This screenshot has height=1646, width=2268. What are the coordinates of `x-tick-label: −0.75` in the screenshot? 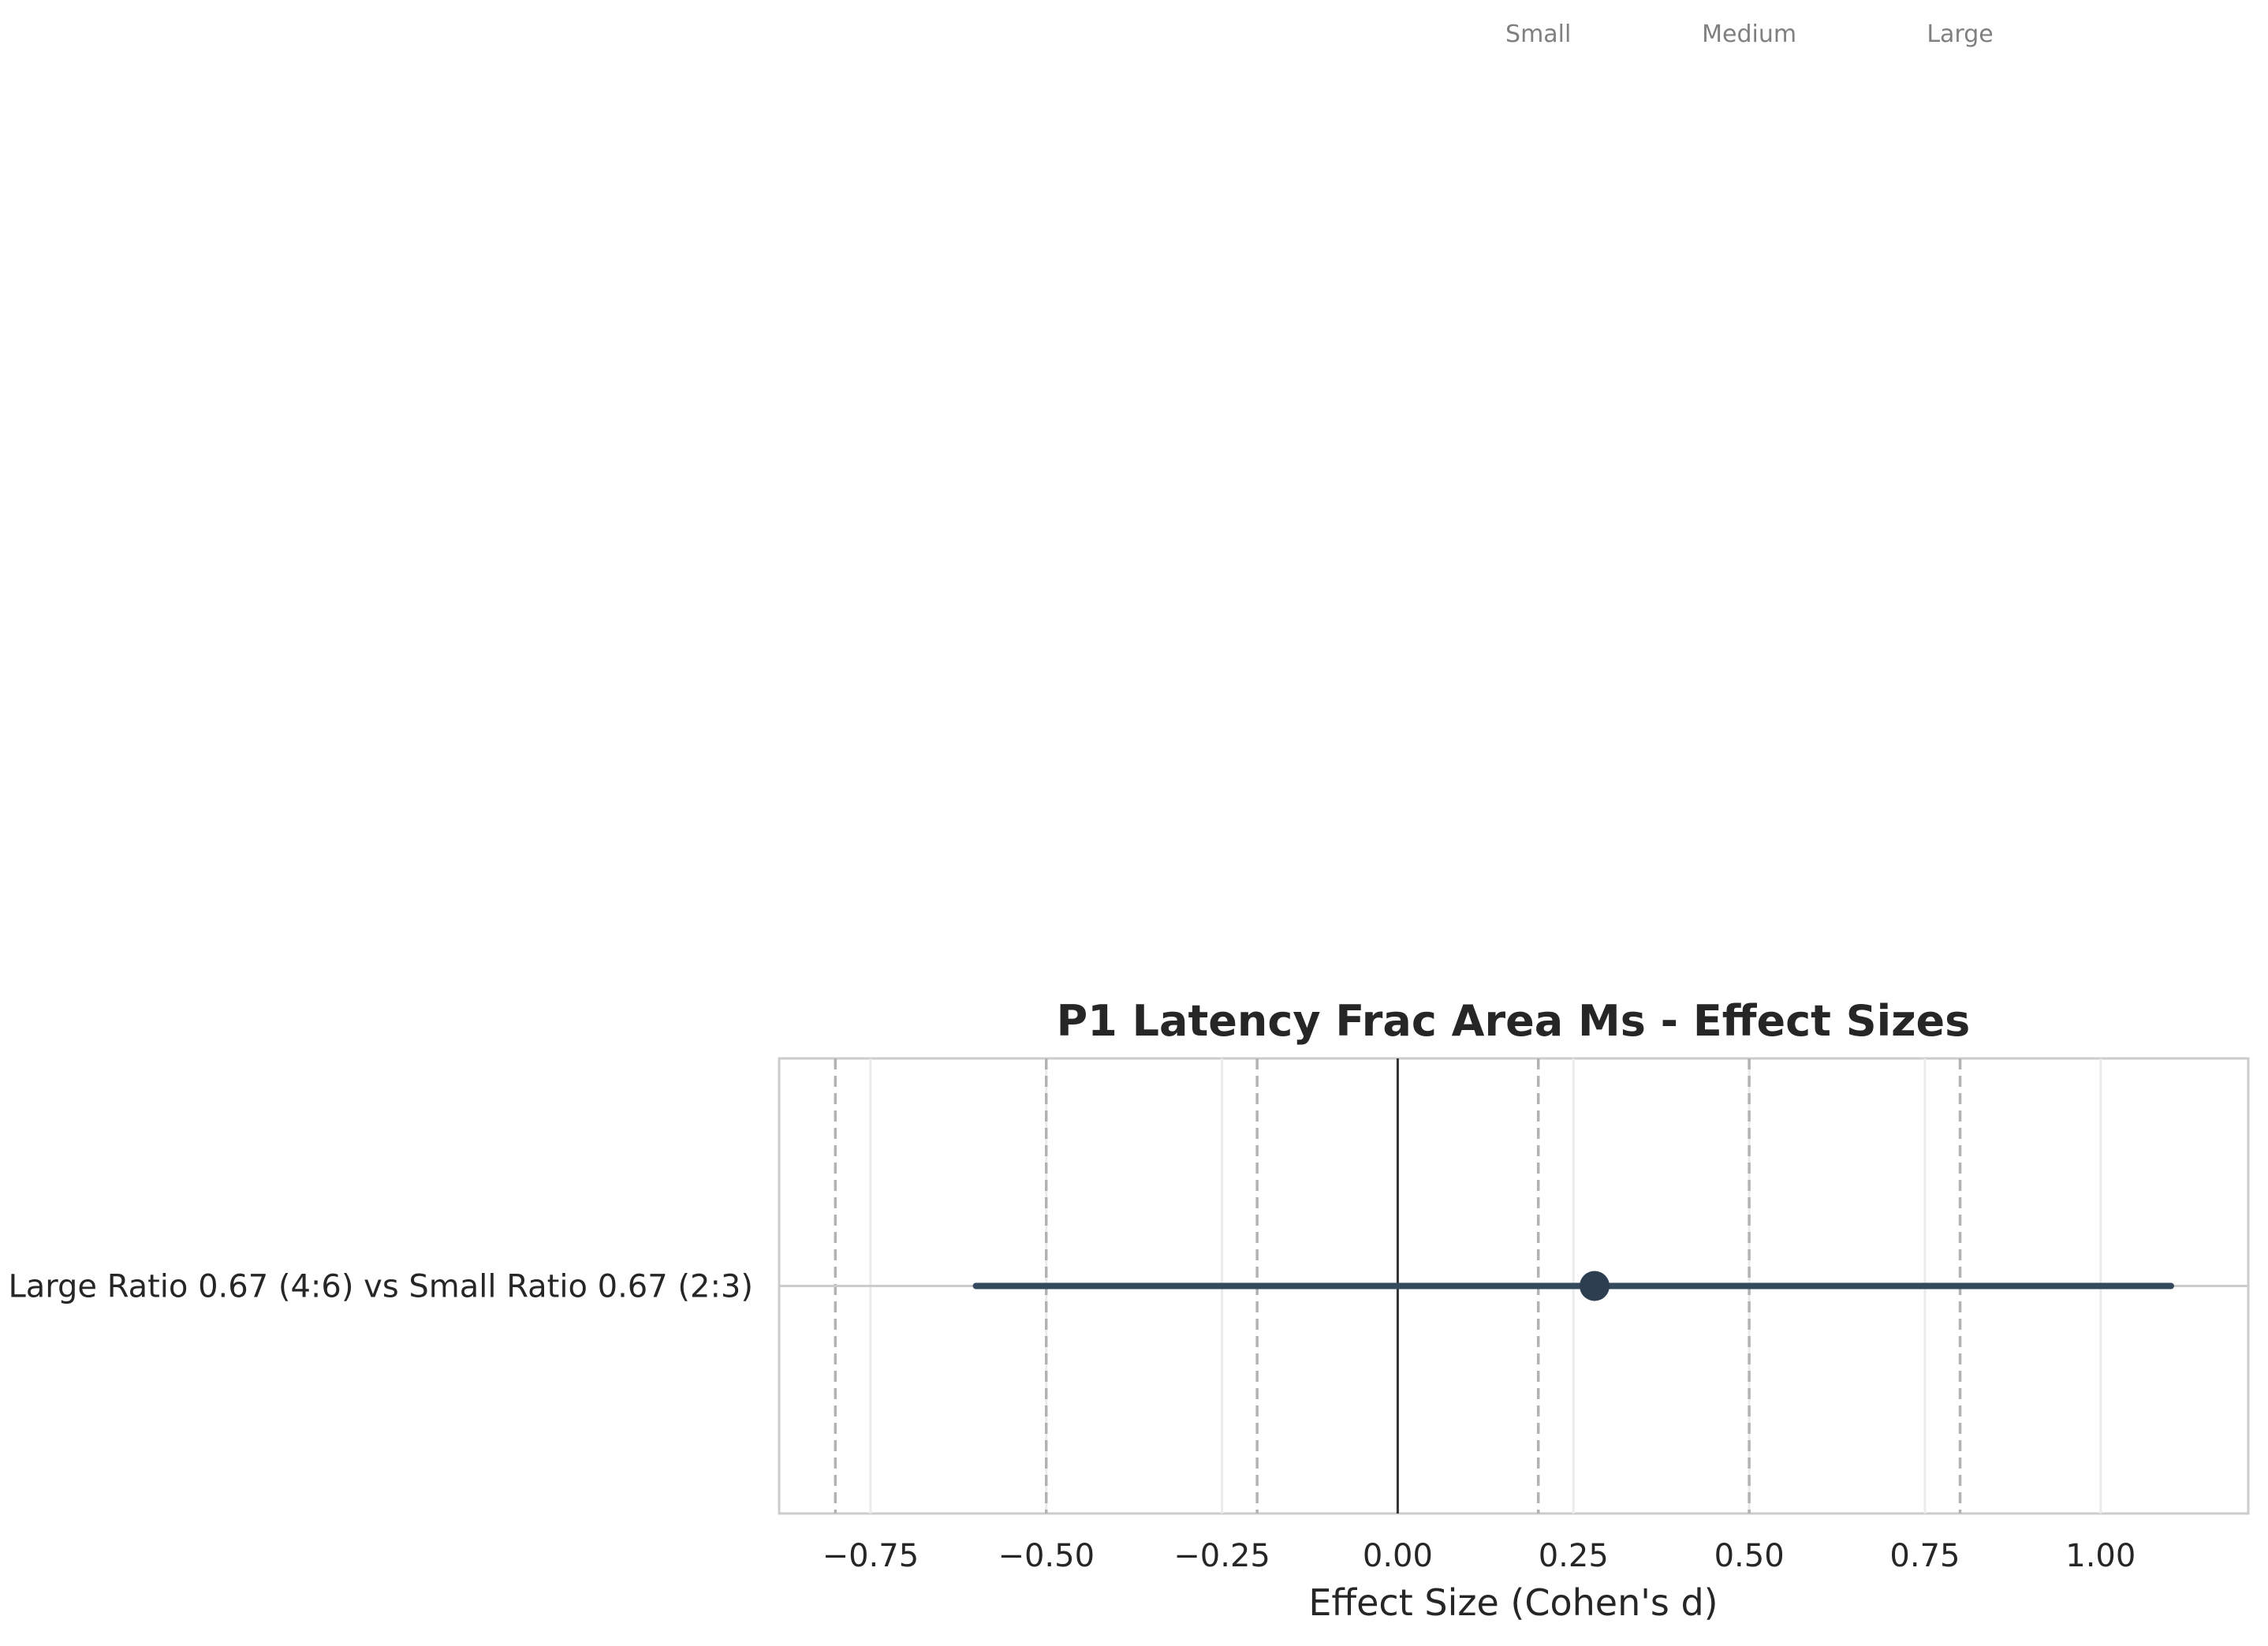 It's located at (871, 1556).